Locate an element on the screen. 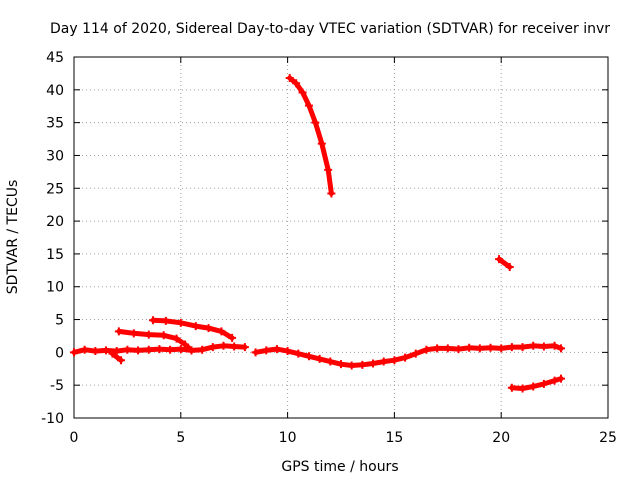  y-tick-label: 40 is located at coordinates (55, 91).